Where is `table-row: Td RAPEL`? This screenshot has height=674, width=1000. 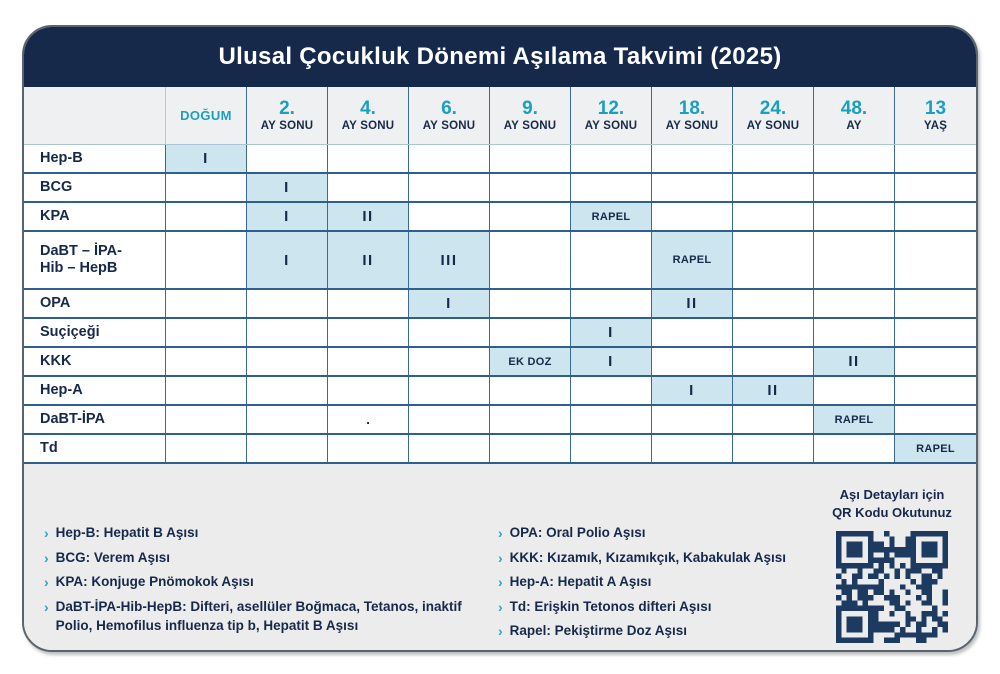 table-row: Td RAPEL is located at coordinates (500, 449).